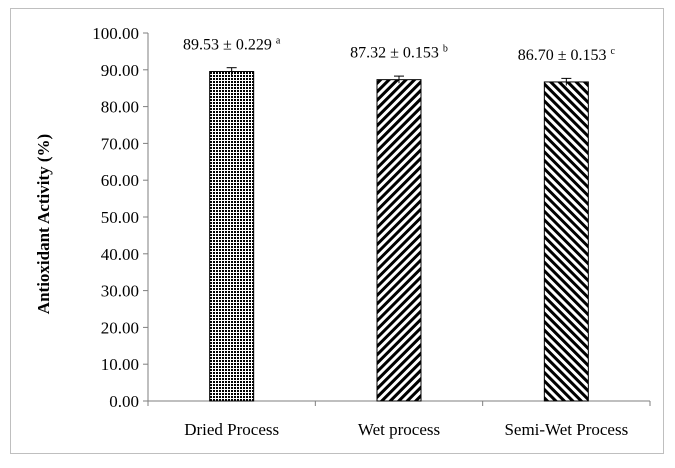 Image resolution: width=675 pixels, height=468 pixels. I want to click on x-category-label: Dried Process, so click(231, 429).